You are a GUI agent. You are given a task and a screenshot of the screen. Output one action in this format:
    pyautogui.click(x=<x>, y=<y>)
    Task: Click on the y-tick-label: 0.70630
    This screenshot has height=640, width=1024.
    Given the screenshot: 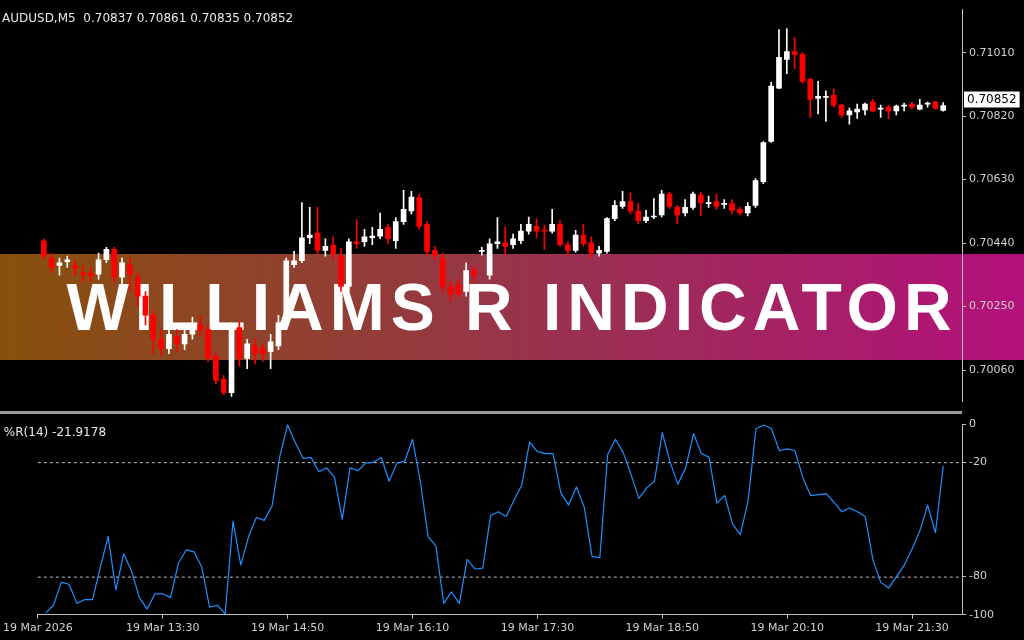 What is the action you would take?
    pyautogui.click(x=992, y=179)
    